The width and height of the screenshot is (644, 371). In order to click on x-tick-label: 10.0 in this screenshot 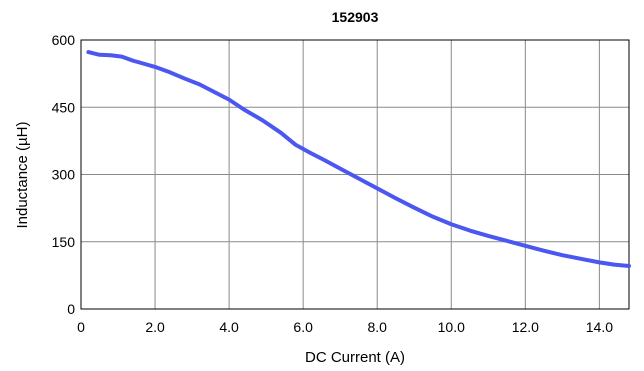, I will do `click(451, 327)`.